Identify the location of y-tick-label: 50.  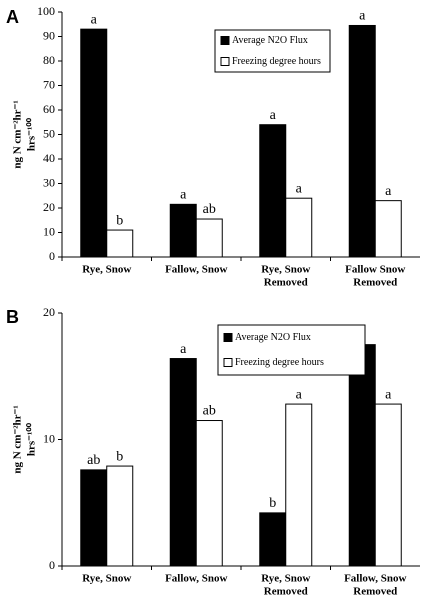
(49, 133).